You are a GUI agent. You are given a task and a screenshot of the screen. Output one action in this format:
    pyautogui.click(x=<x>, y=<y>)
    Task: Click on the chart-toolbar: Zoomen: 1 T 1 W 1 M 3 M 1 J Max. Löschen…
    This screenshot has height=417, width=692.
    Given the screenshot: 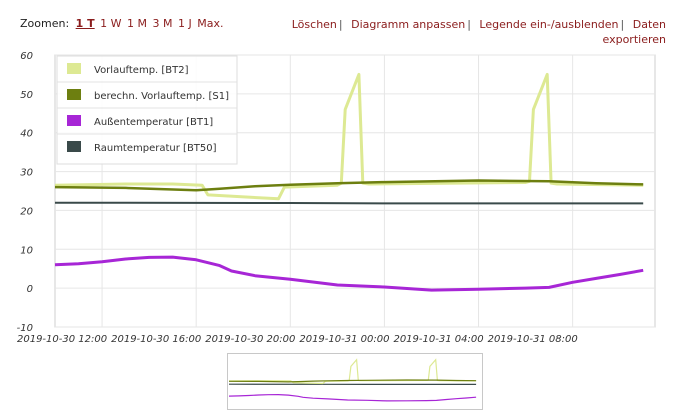 What is the action you would take?
    pyautogui.click(x=346, y=24)
    